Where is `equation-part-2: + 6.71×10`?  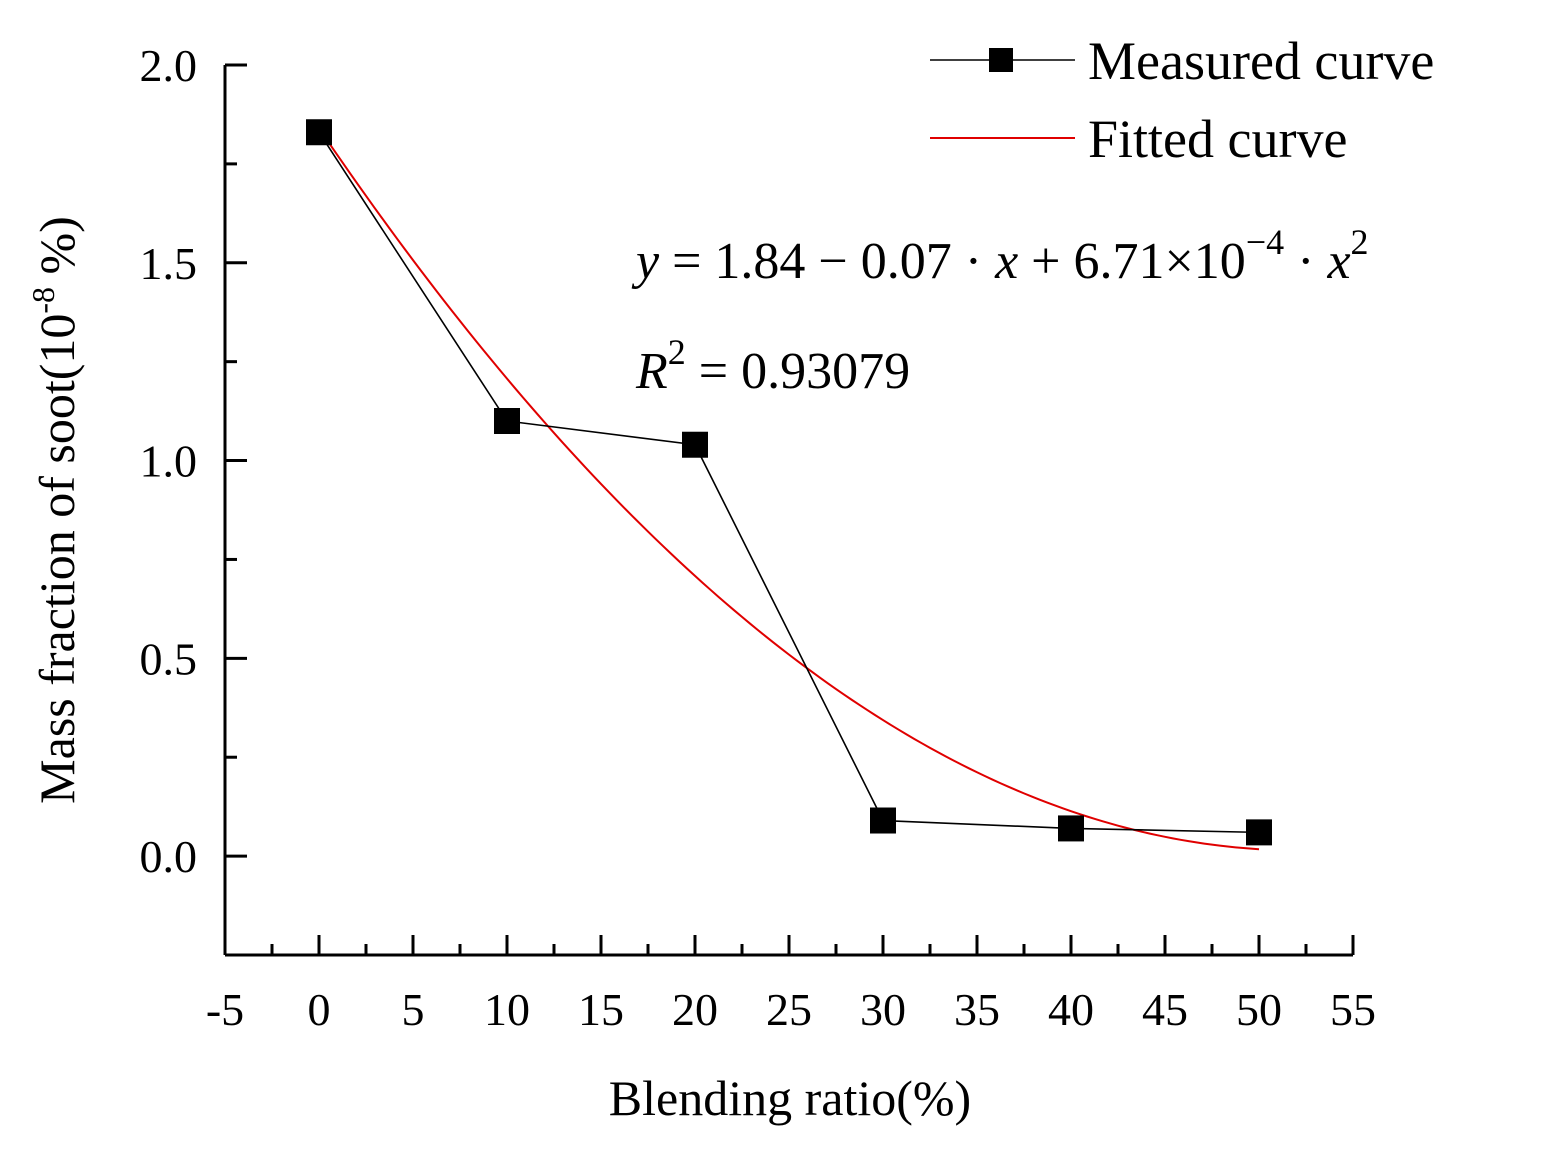 equation-part-2: + 6.71×10 is located at coordinates (1132, 261).